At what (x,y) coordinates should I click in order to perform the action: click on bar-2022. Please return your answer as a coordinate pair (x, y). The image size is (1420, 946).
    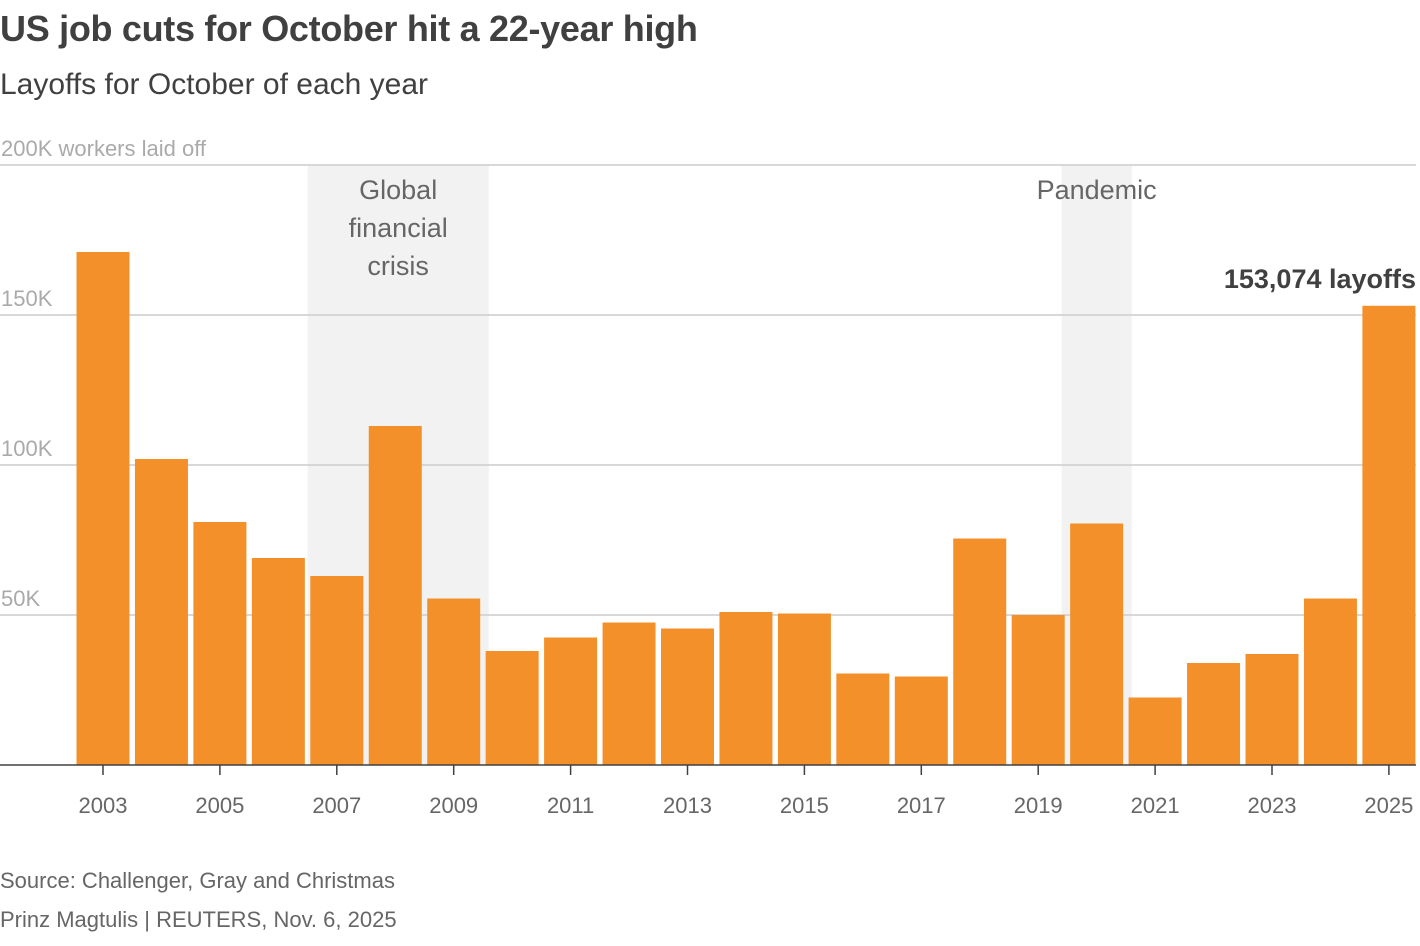
    Looking at the image, I should click on (1214, 714).